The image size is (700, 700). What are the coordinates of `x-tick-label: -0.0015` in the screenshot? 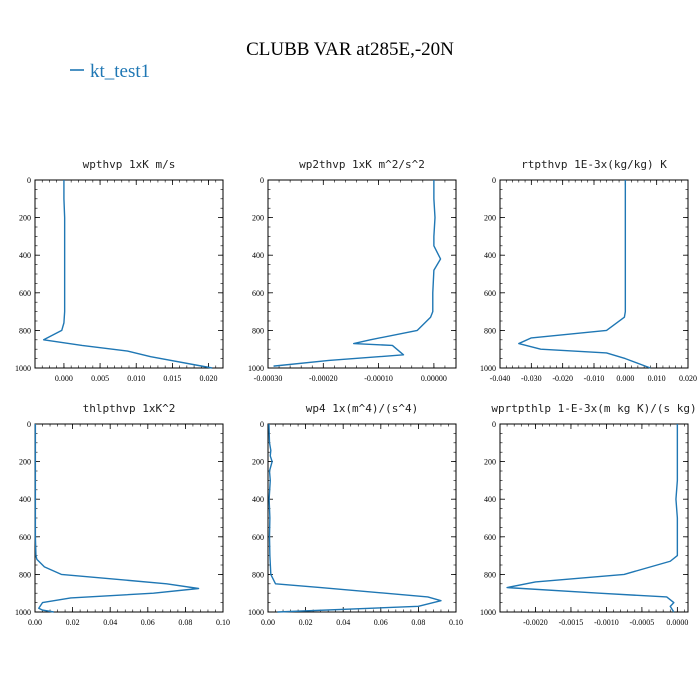 It's located at (571, 622).